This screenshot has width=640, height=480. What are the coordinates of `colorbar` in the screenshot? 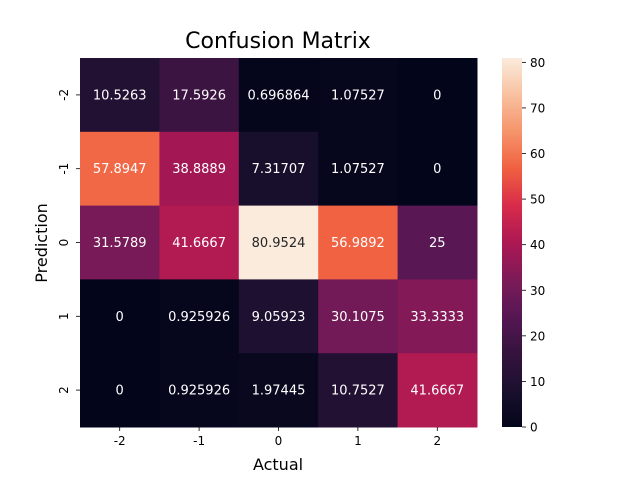 It's located at (512, 242).